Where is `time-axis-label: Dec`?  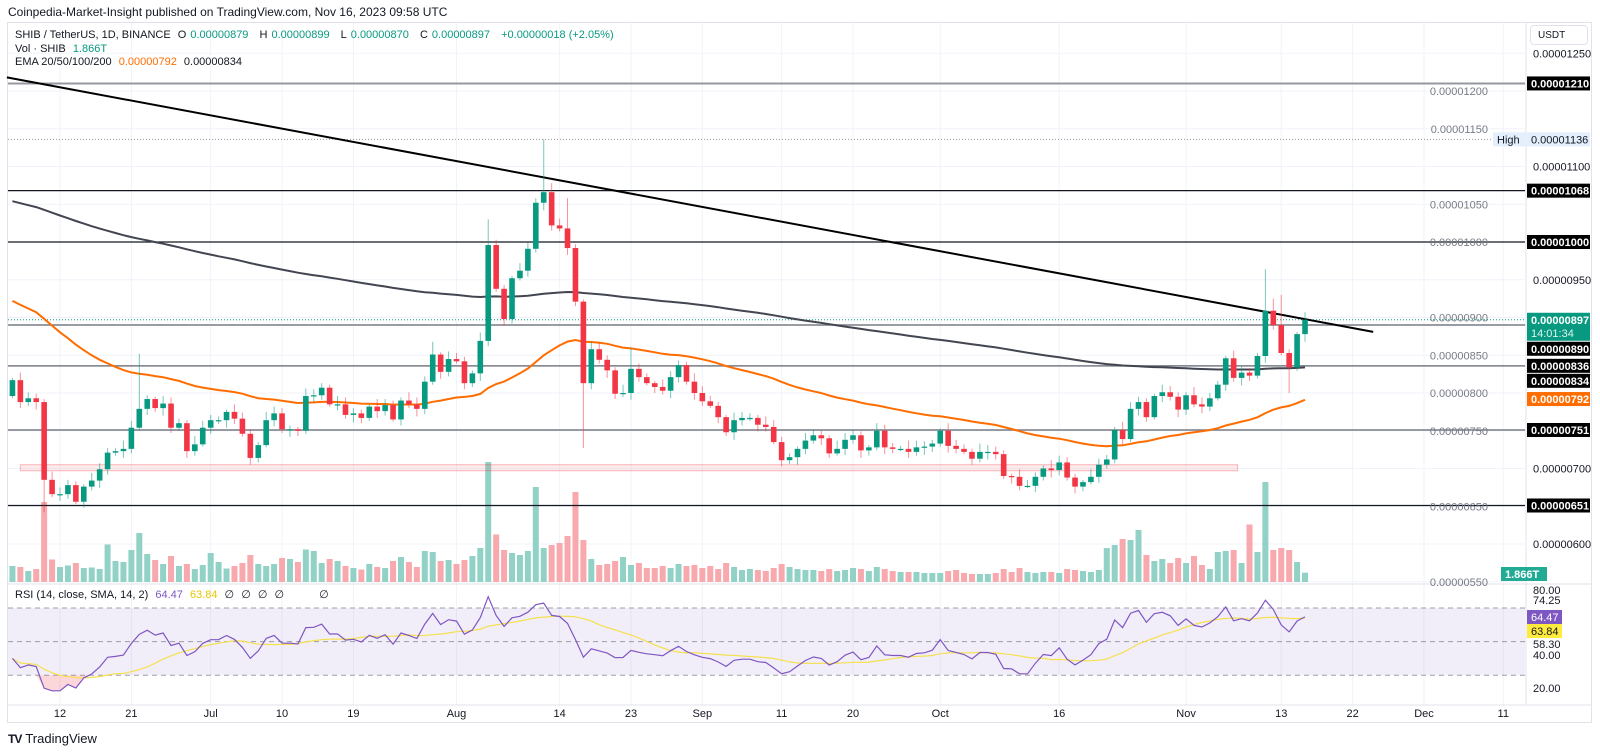 time-axis-label: Dec is located at coordinates (1424, 714).